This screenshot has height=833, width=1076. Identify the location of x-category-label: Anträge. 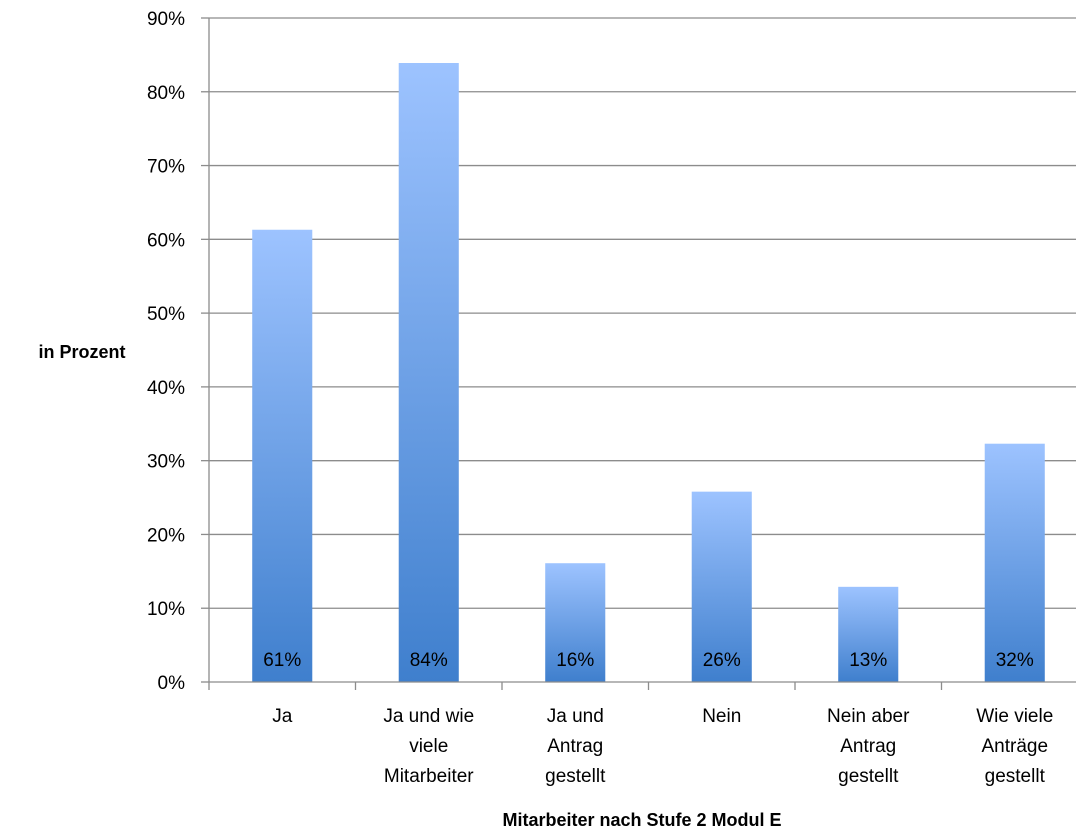
(1014, 746).